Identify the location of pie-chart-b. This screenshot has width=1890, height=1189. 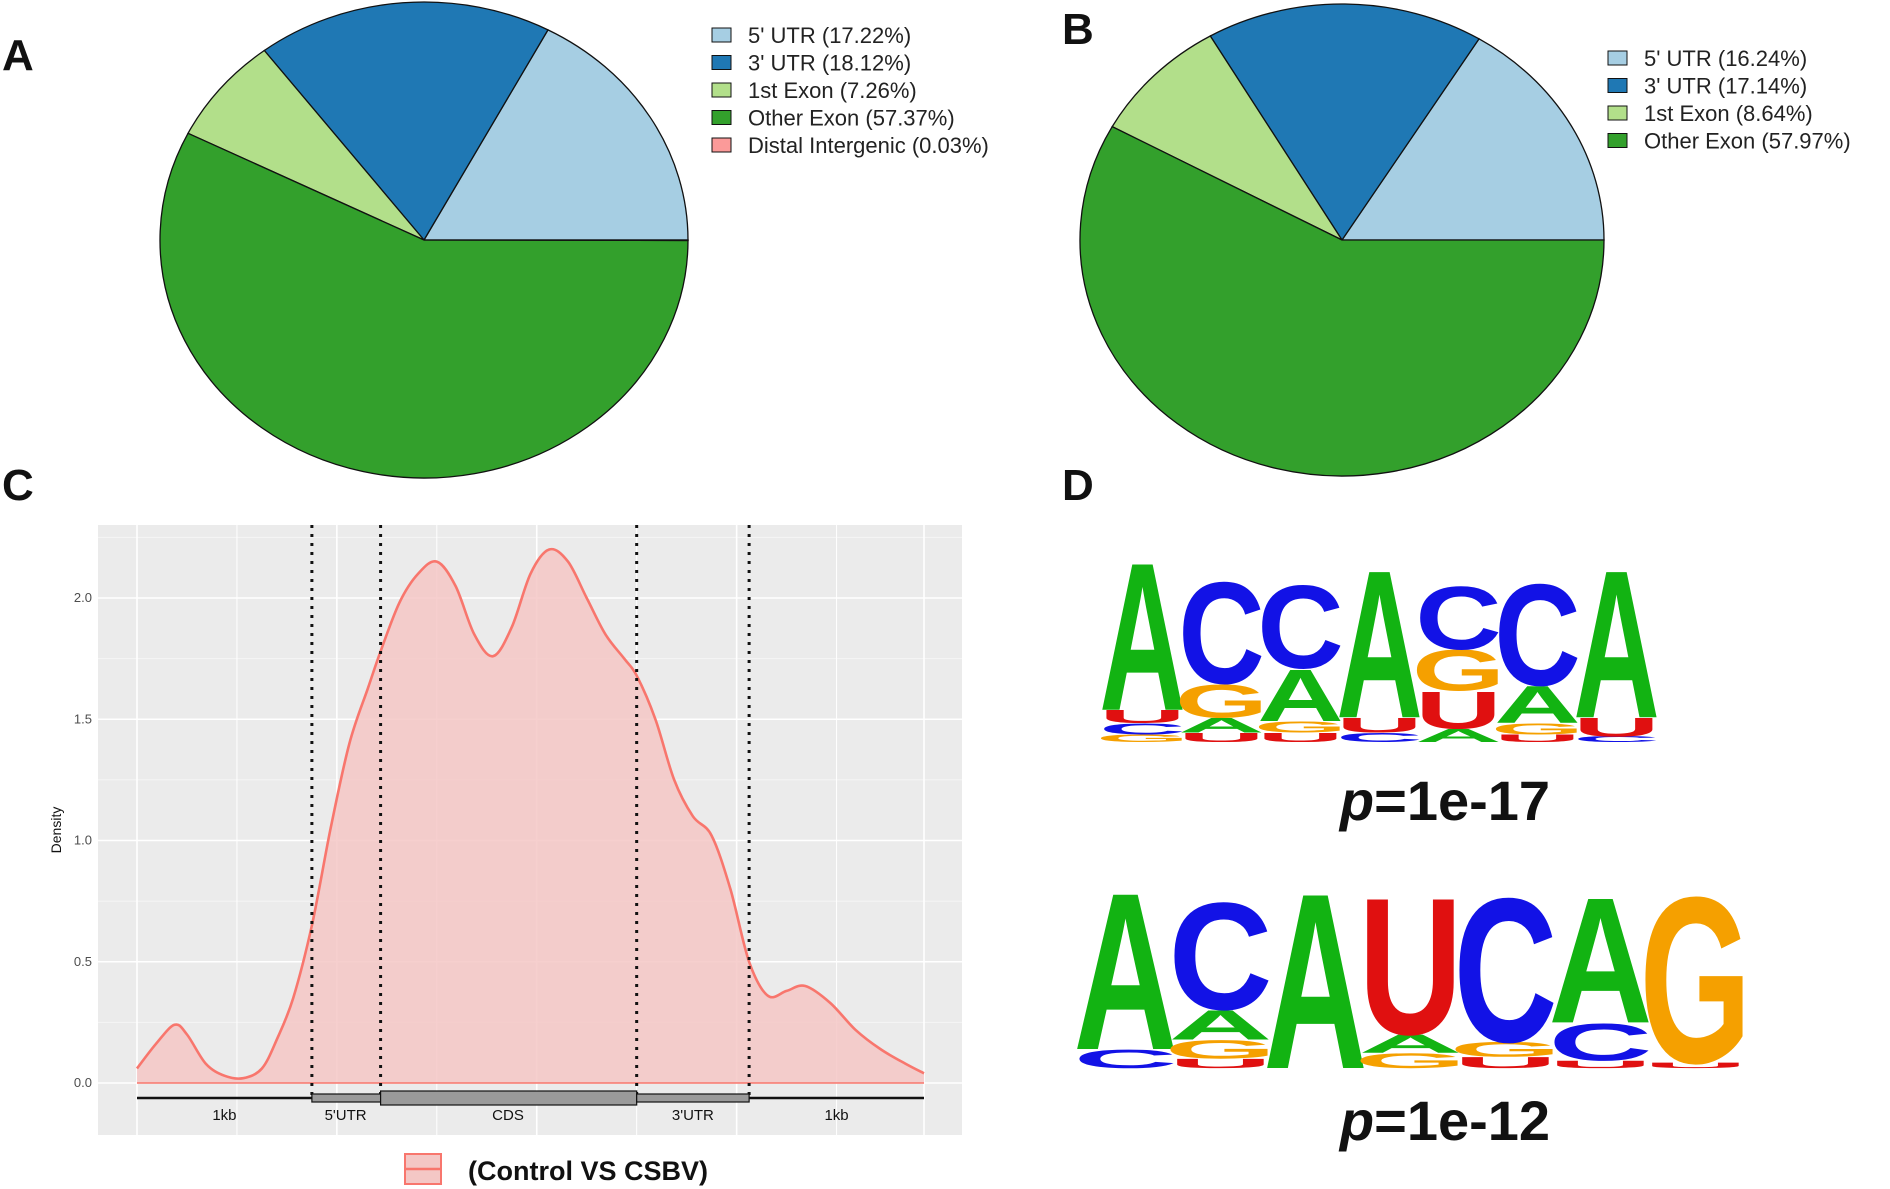
(1342, 240).